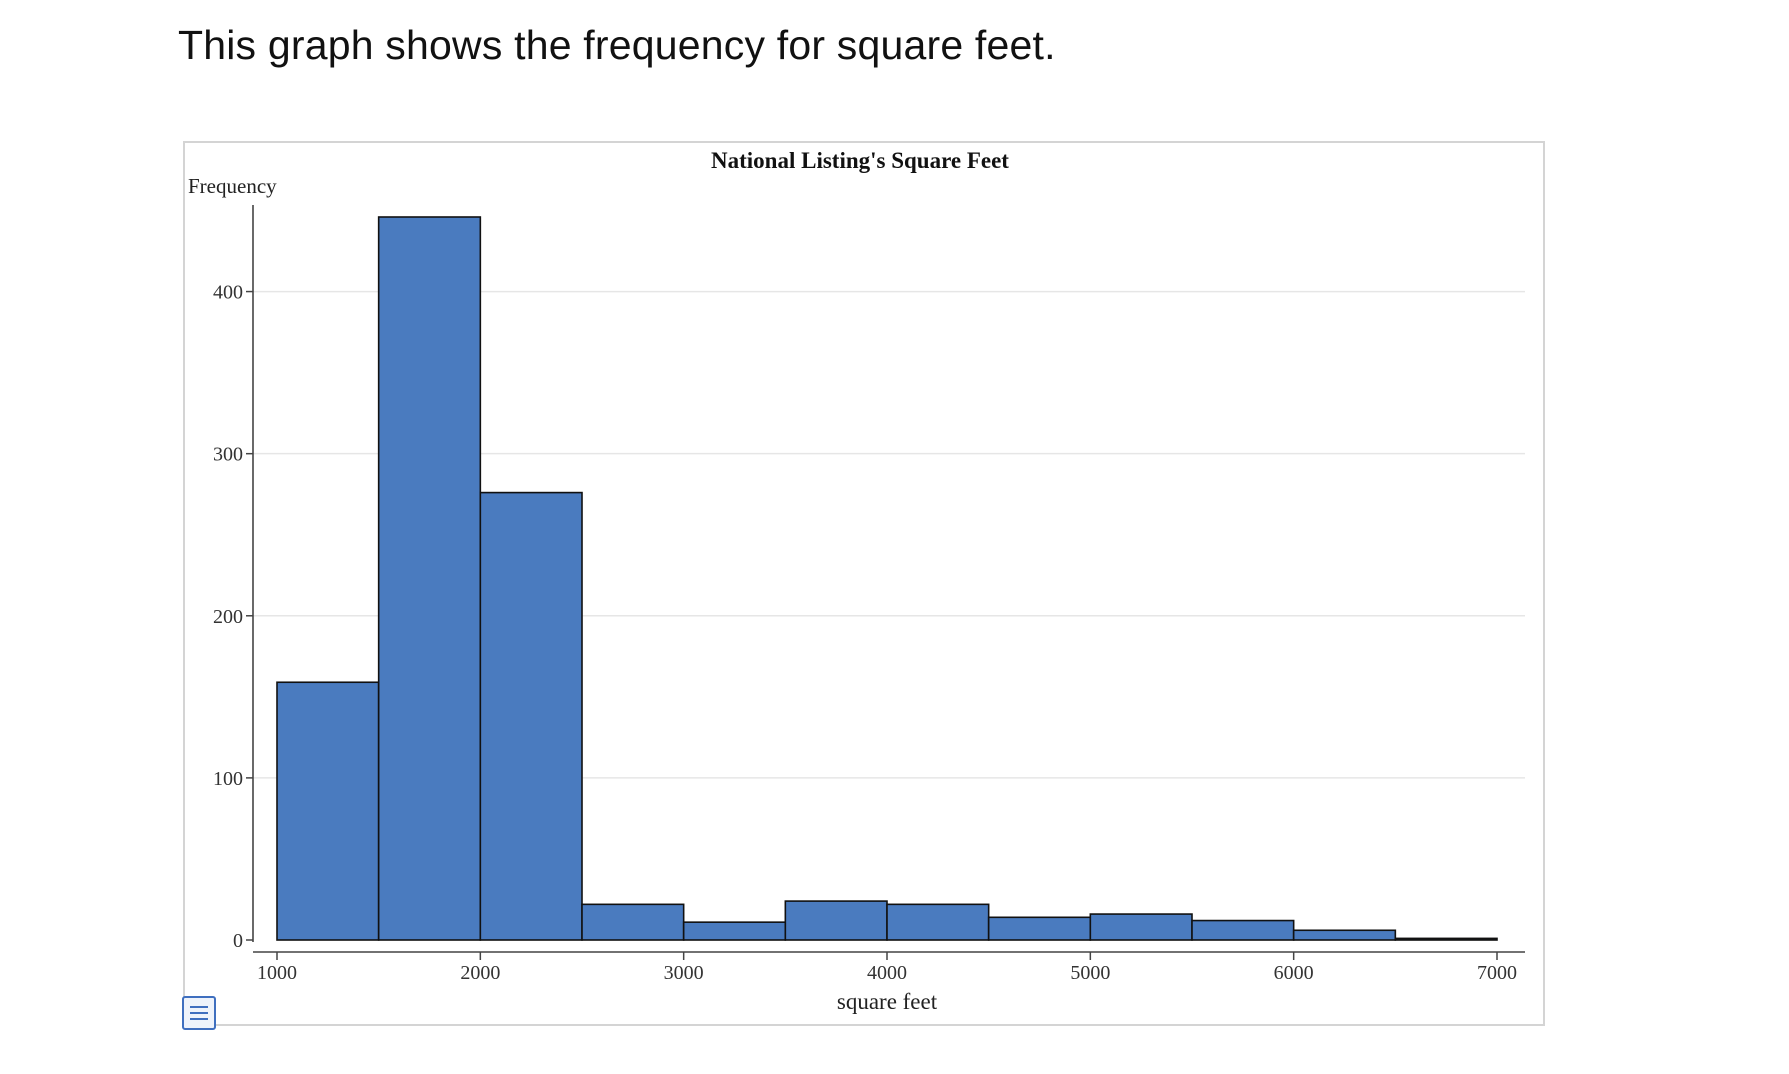 Image resolution: width=1789 pixels, height=1074 pixels. I want to click on chart-title: National Listing's Square Feet, so click(860, 160).